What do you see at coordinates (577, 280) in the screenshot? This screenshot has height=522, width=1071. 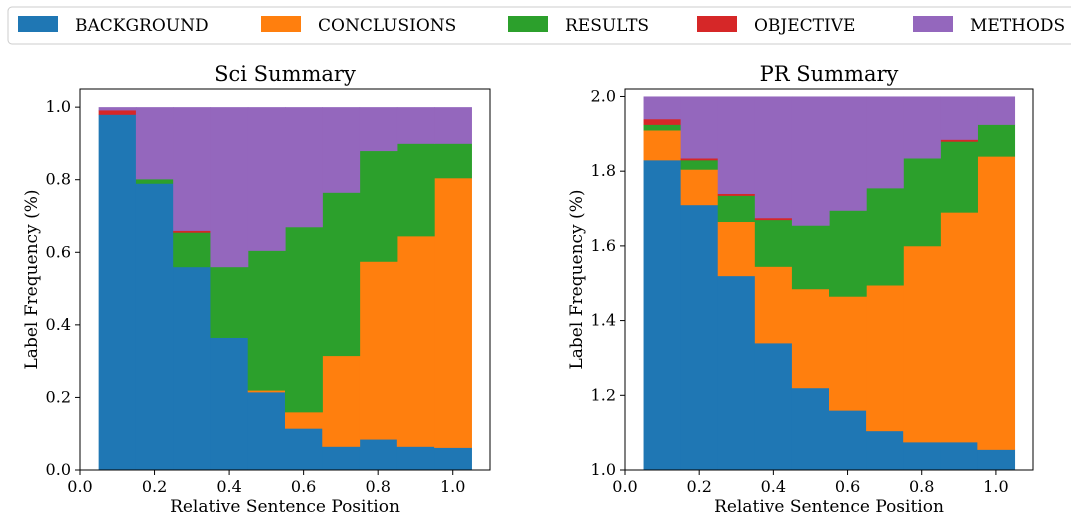 I see `y-axis-label: Label Frequency (%)` at bounding box center [577, 280].